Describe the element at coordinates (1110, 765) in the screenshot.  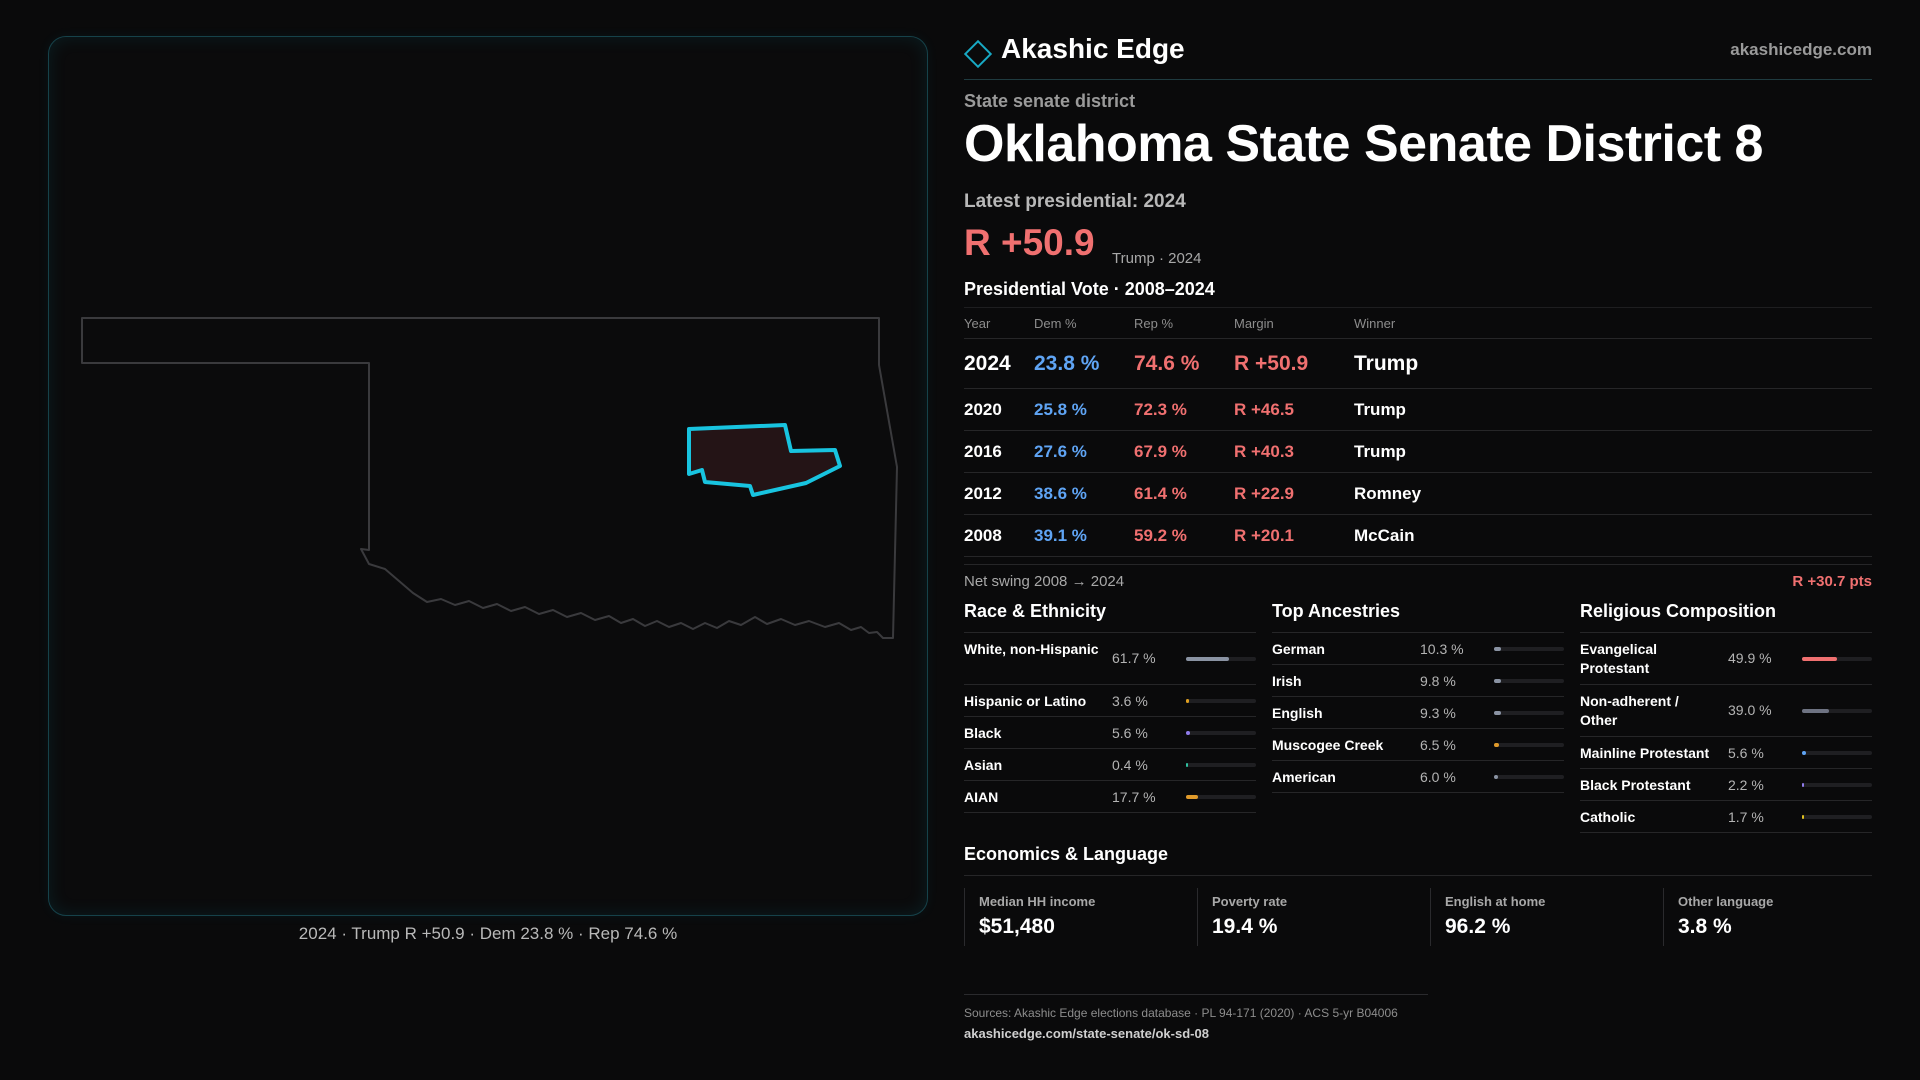
I see `list-item: Asian 0.4 %` at that location.